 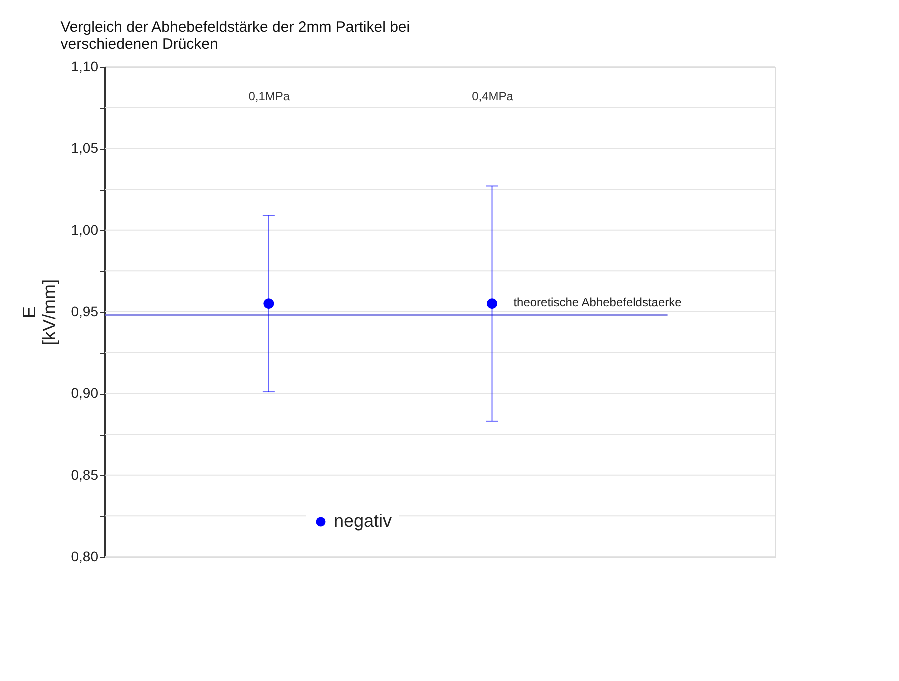 I want to click on text: [kV/mm], so click(x=49, y=313).